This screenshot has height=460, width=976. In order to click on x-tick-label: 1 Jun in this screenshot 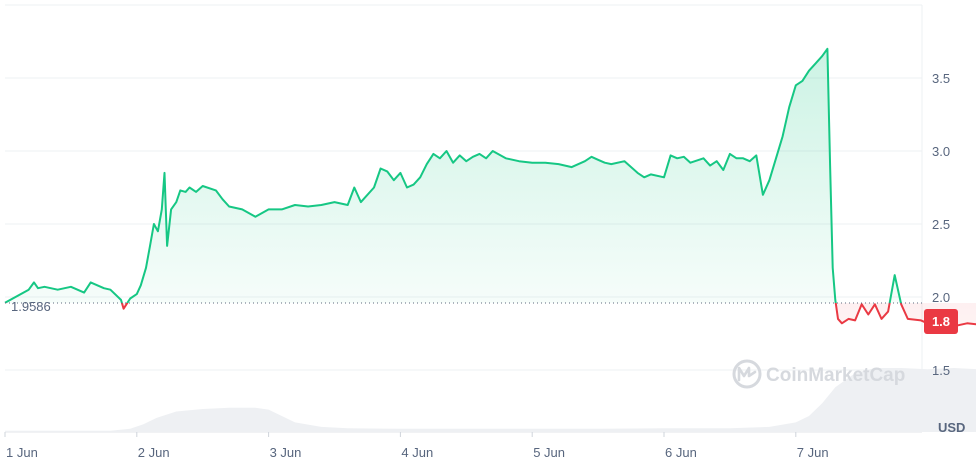, I will do `click(22, 452)`.